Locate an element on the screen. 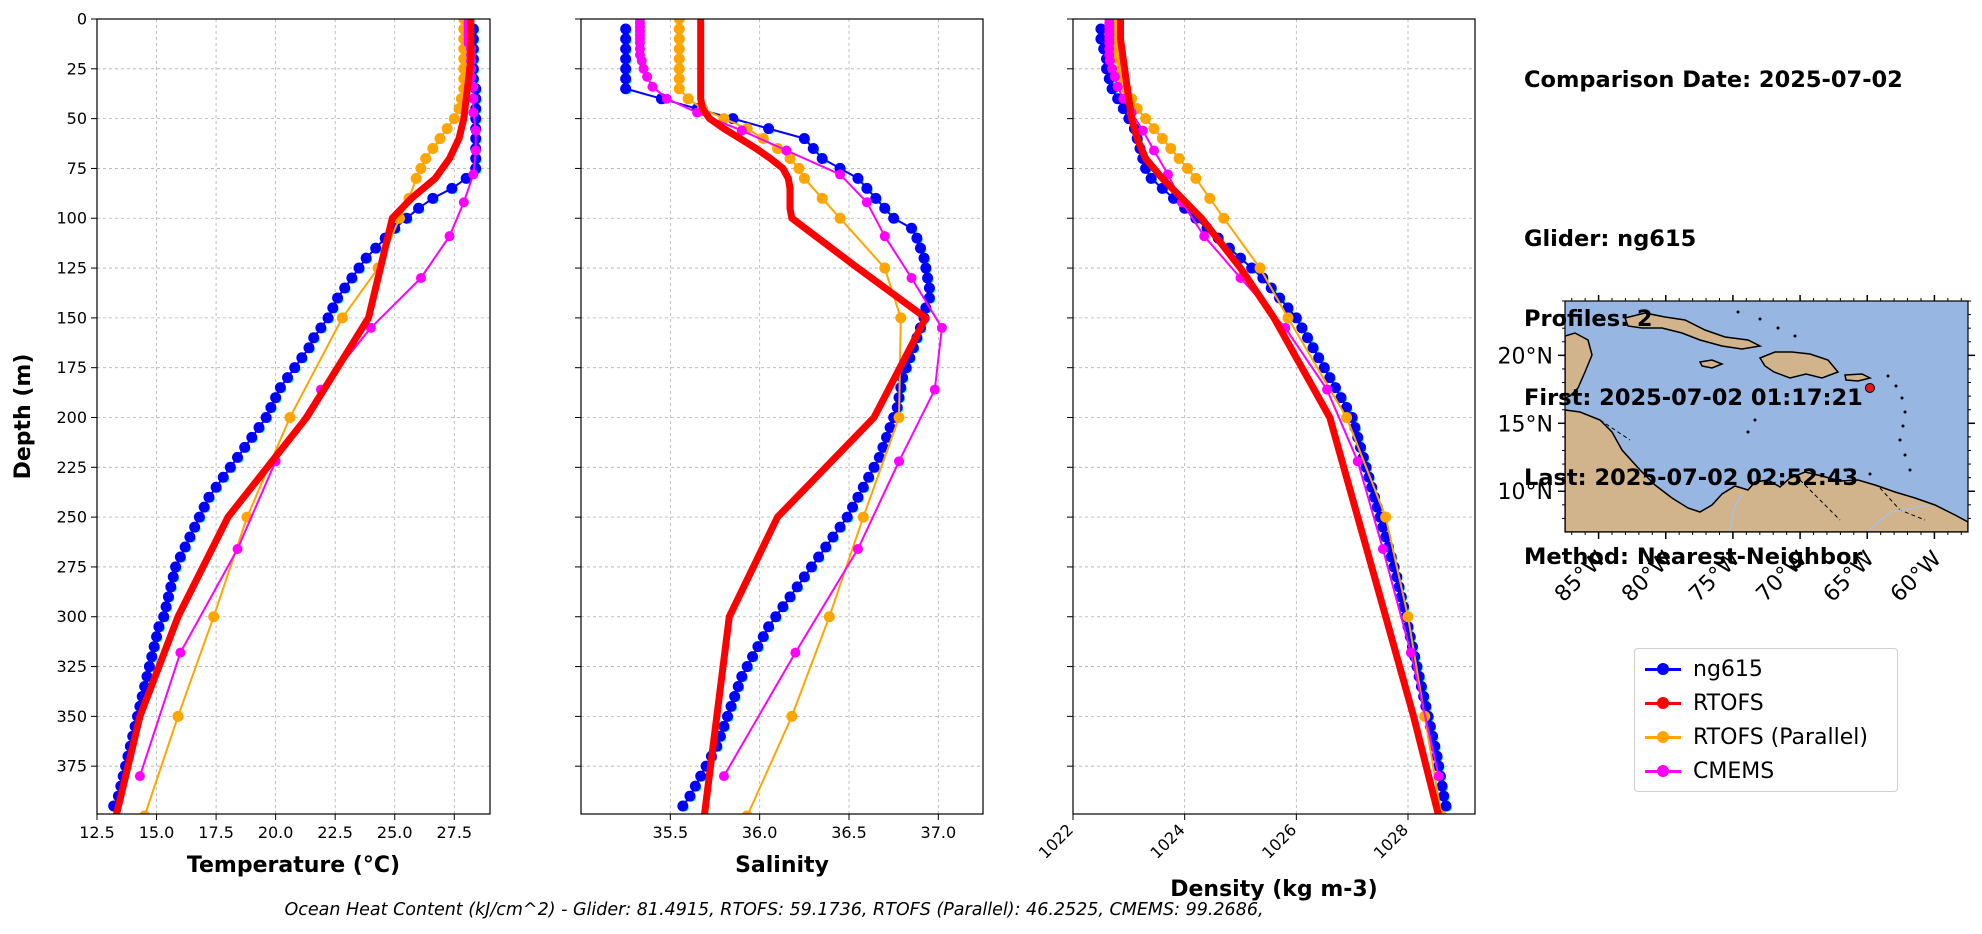 This screenshot has height=934, width=1982. x-tick-label: 1022 is located at coordinates (1056, 841).